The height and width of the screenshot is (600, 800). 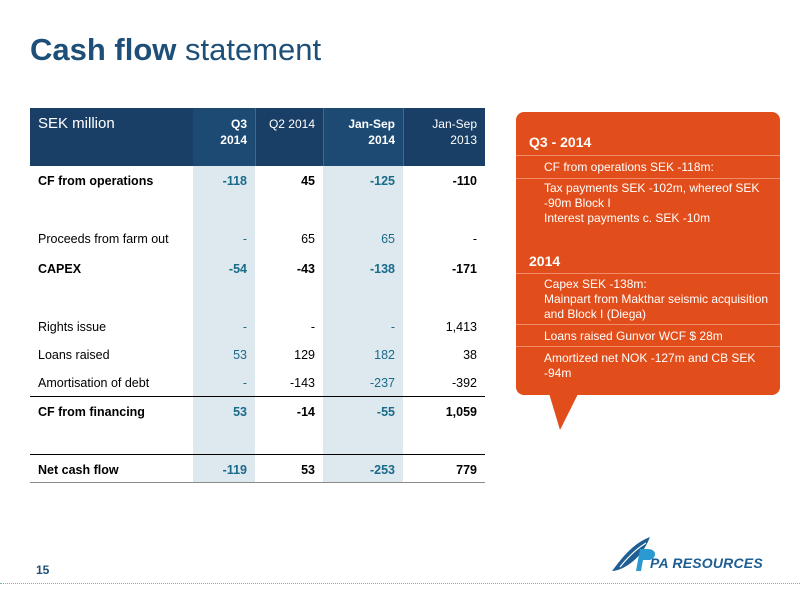 What do you see at coordinates (595, 284) in the screenshot?
I see `callout-2014-item: Capex SEK -138m:` at bounding box center [595, 284].